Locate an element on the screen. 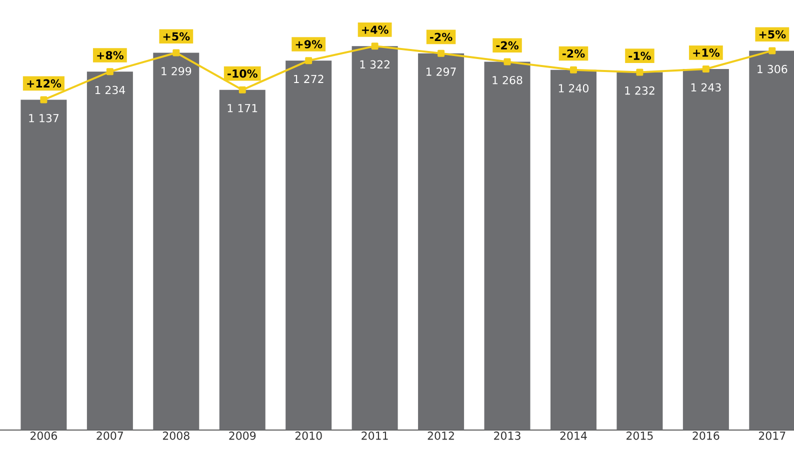 Image resolution: width=794 pixels, height=456 pixels. x-tick-label: 2014 is located at coordinates (573, 436).